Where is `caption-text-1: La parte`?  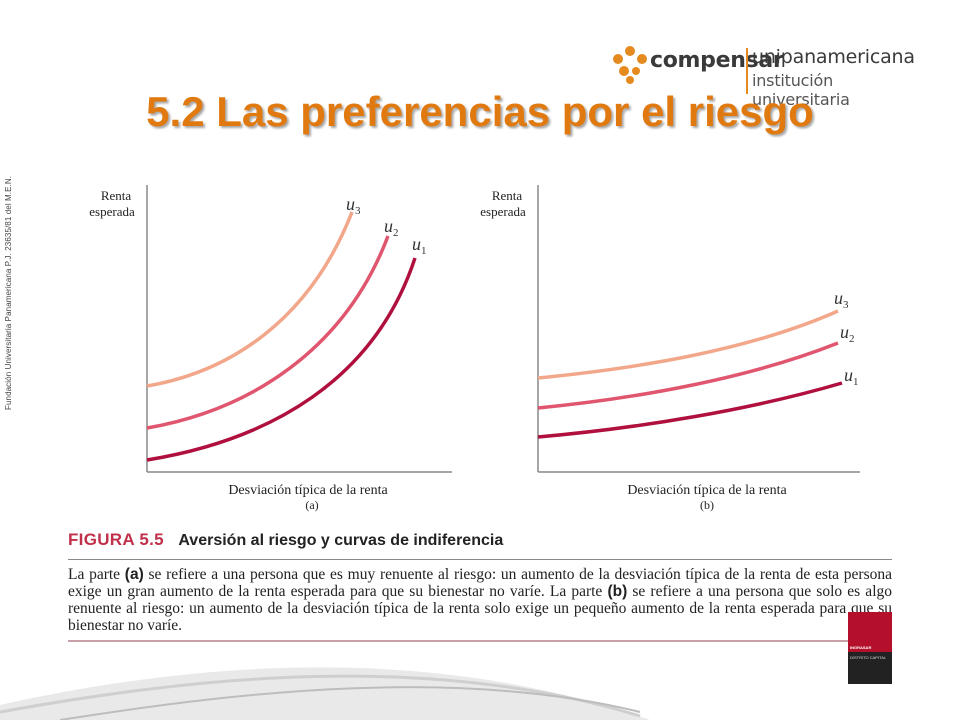
caption-text-1: La parte is located at coordinates (96, 574).